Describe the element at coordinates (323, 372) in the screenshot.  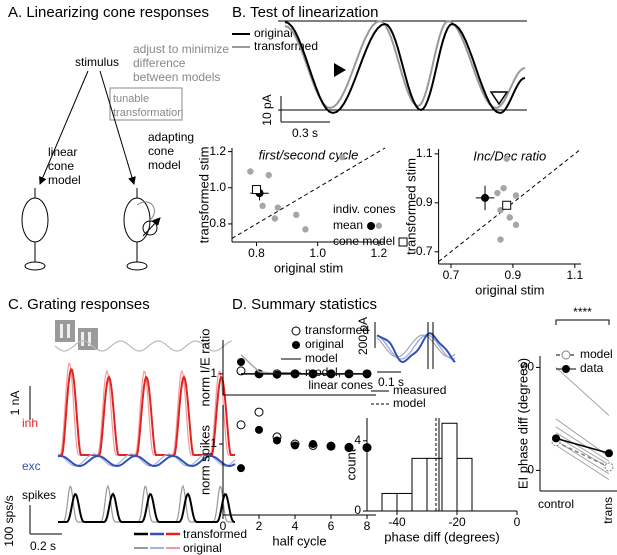
I see `legend-line: model,` at that location.